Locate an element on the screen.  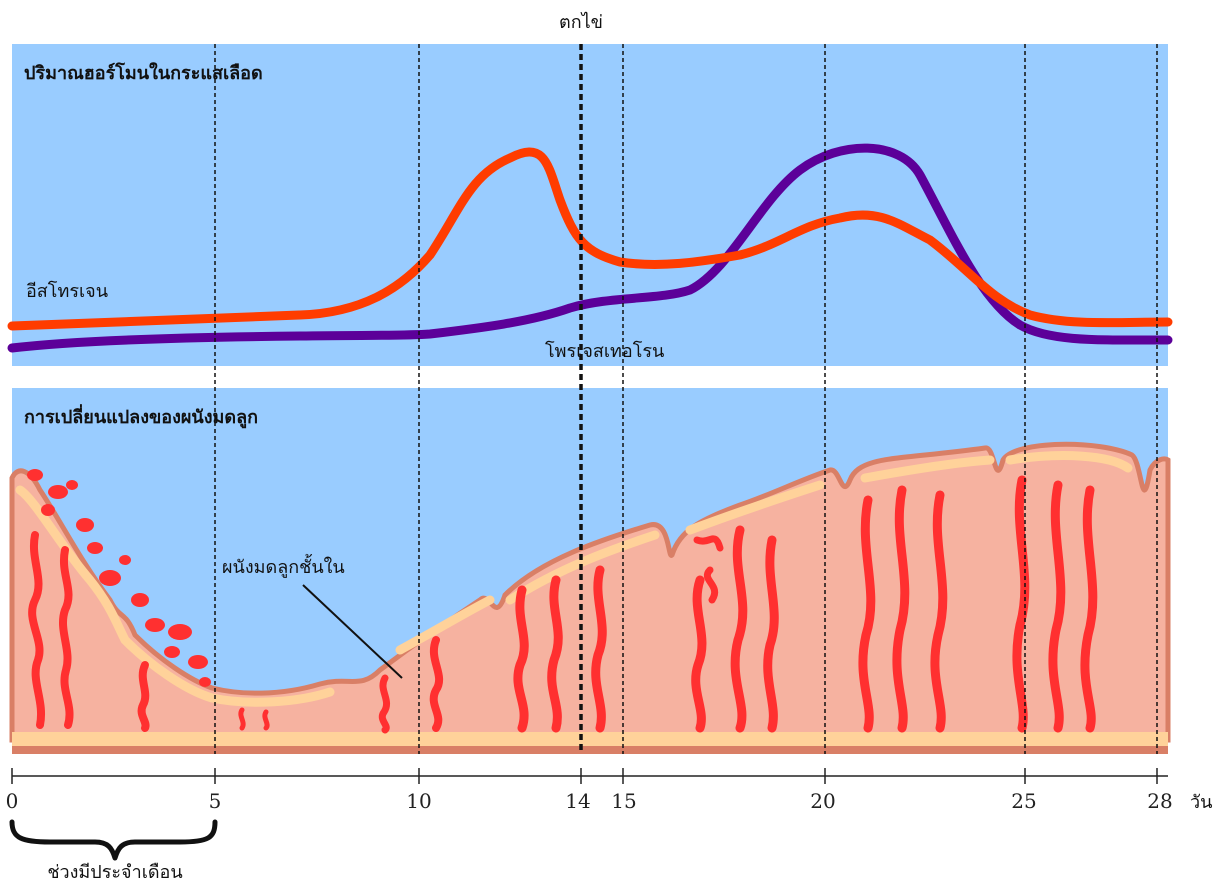
menstruation-label: ช่วงมีประจำเดือน is located at coordinates (114, 872).